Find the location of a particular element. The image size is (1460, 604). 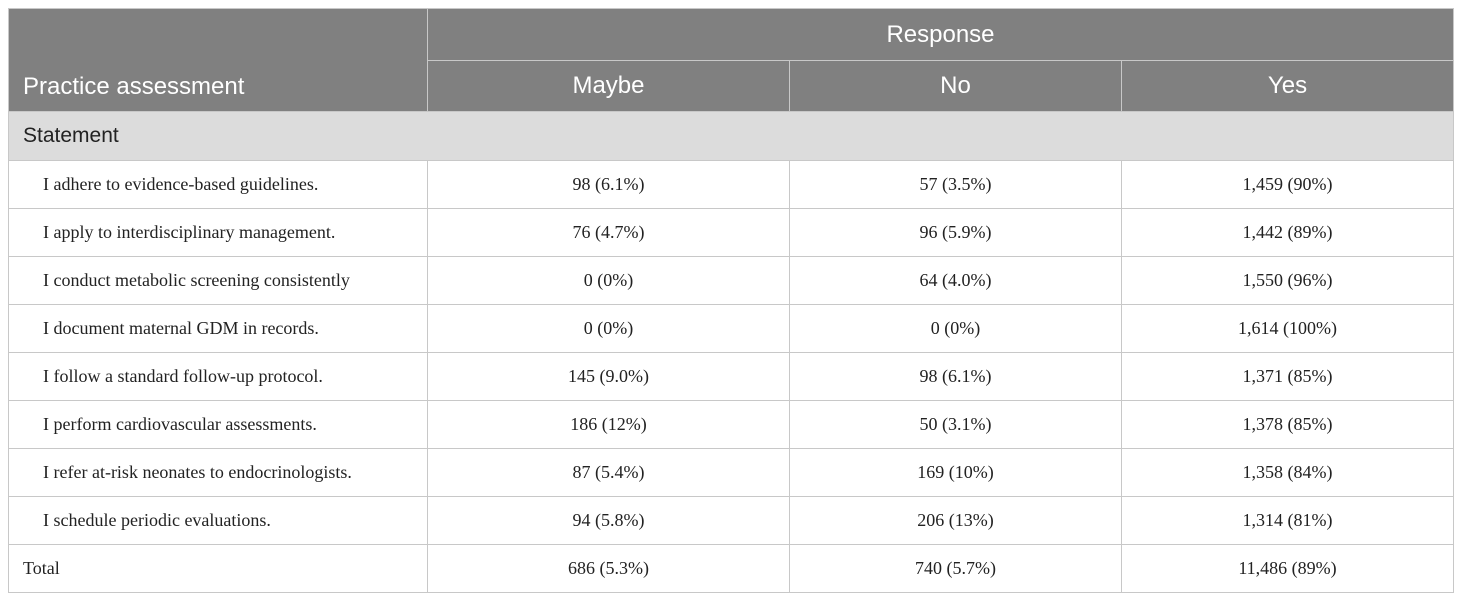

row-label: I document maternal GDM in records. is located at coordinates (218, 328).